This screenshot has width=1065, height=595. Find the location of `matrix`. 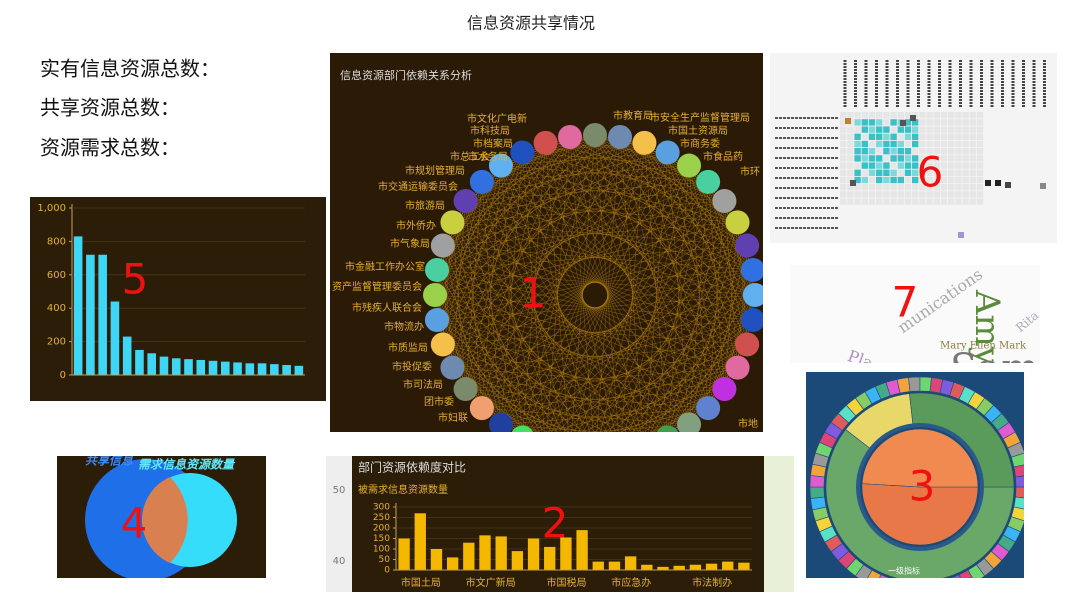

matrix is located at coordinates (910, 149).